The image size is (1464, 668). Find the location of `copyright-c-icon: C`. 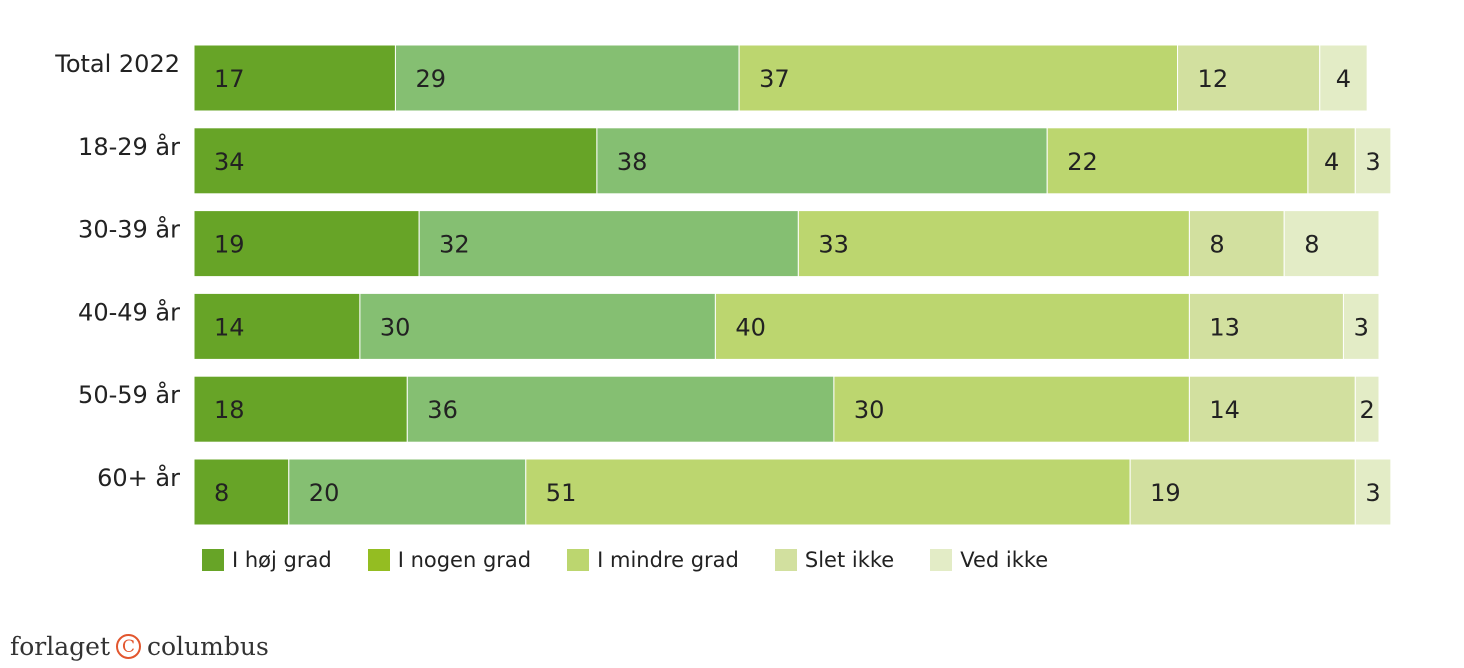

copyright-c-icon: C is located at coordinates (128, 646).